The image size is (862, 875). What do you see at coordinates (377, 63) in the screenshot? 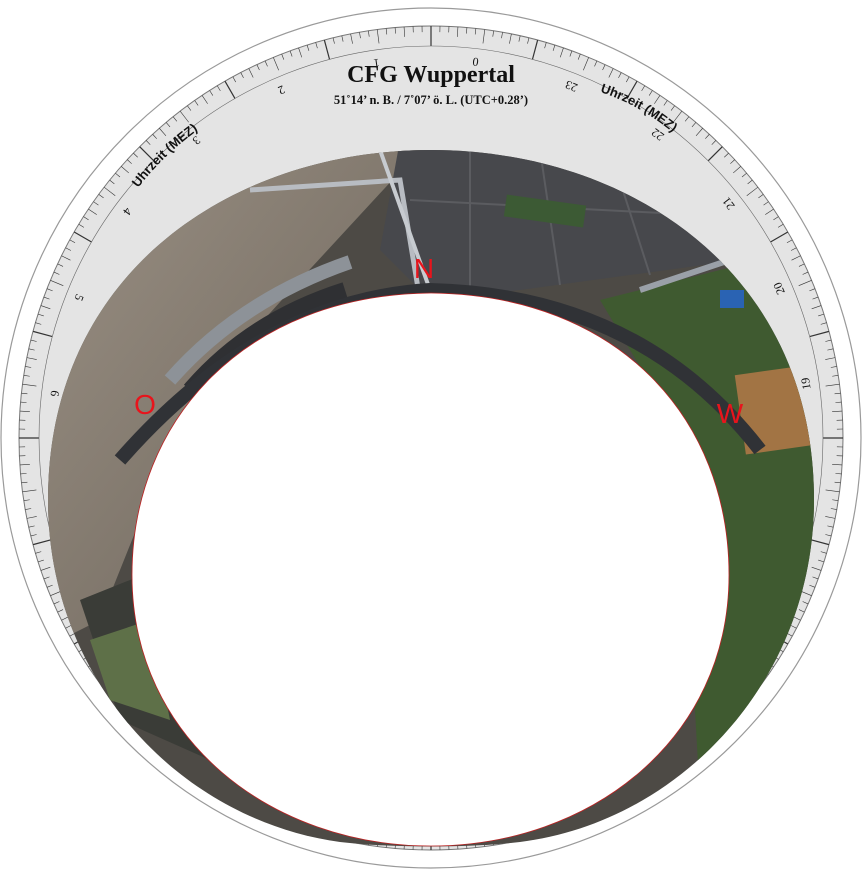
I see `hour-label: 1` at bounding box center [377, 63].